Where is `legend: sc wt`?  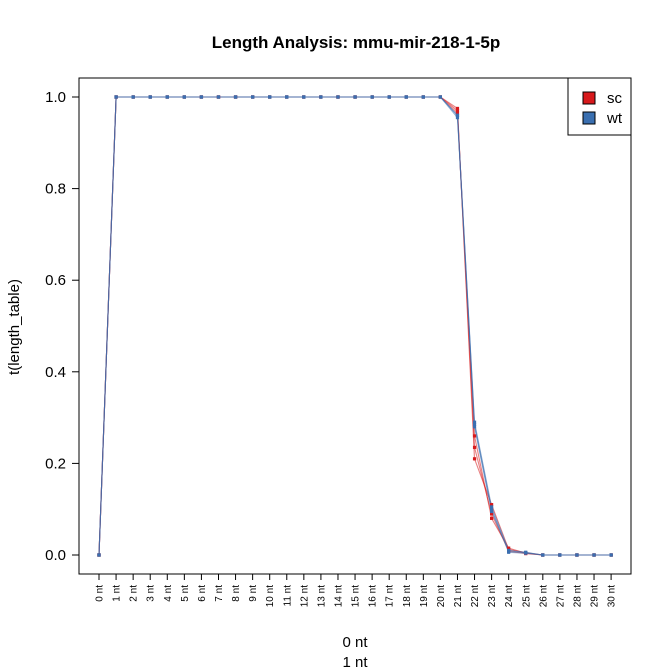 legend: sc wt is located at coordinates (599, 106).